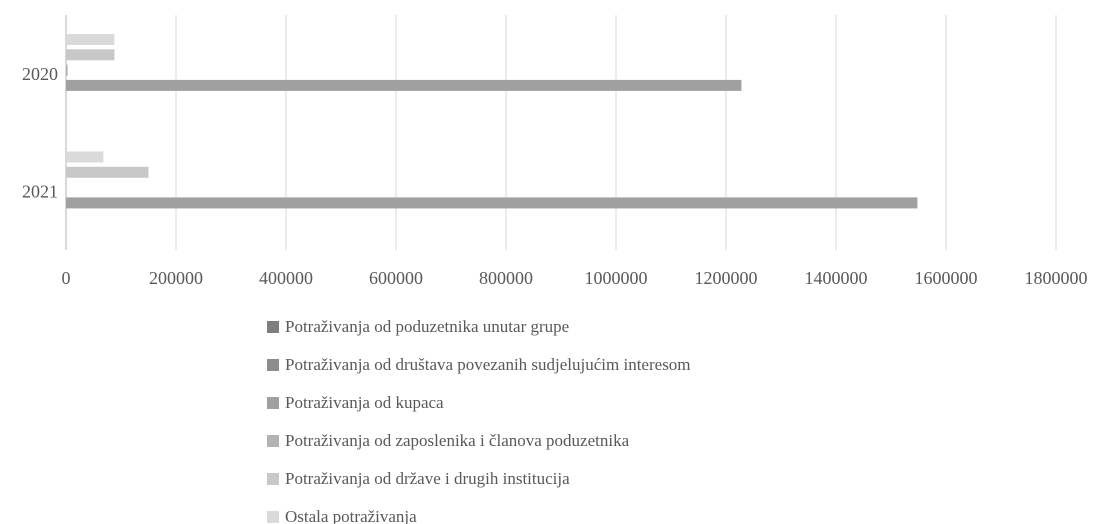 The width and height of the screenshot is (1099, 524). I want to click on legend-label: Potraživanja od poduzetnika unutar grupe, so click(427, 326).